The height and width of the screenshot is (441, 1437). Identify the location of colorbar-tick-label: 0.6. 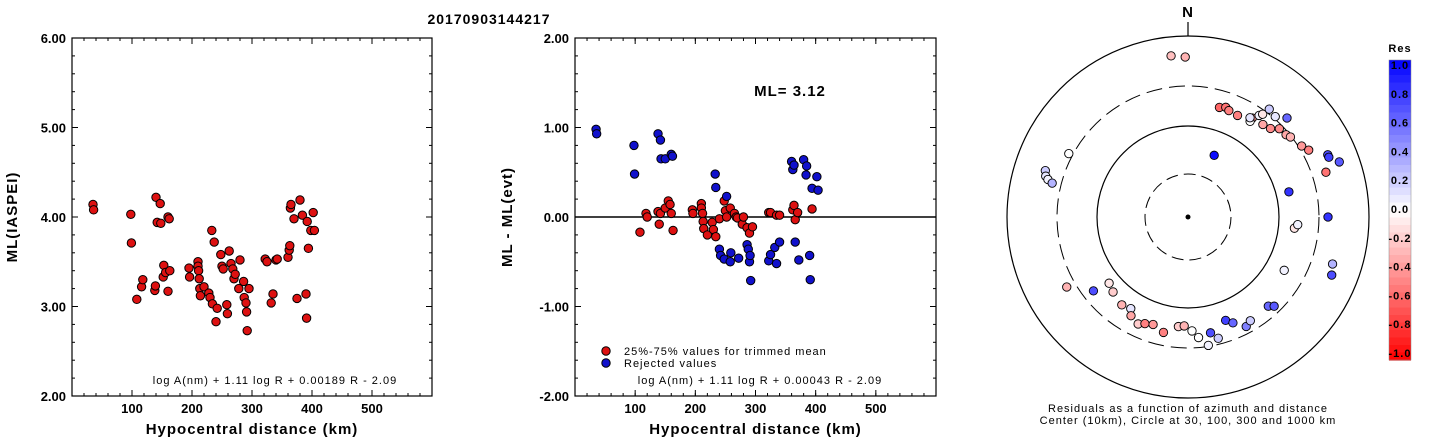
(1400, 124).